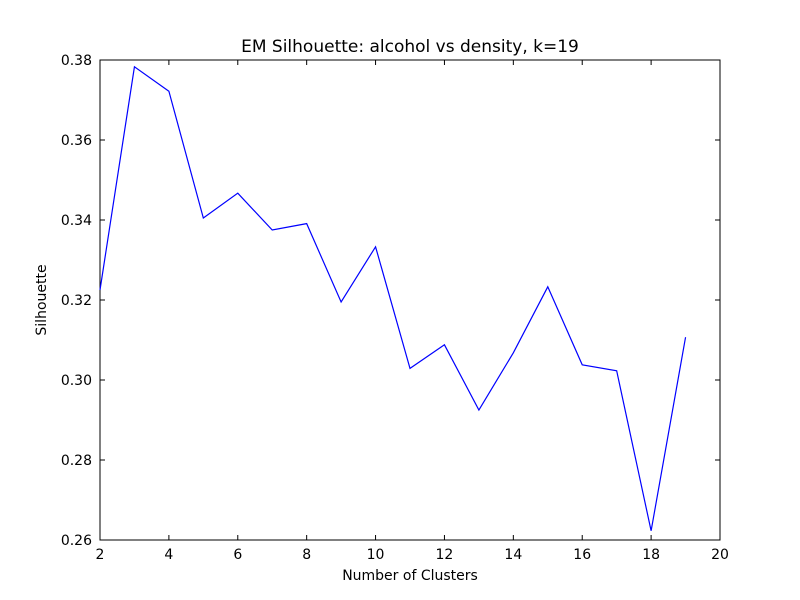 The width and height of the screenshot is (800, 600). I want to click on x-tick-label: 14, so click(513, 555).